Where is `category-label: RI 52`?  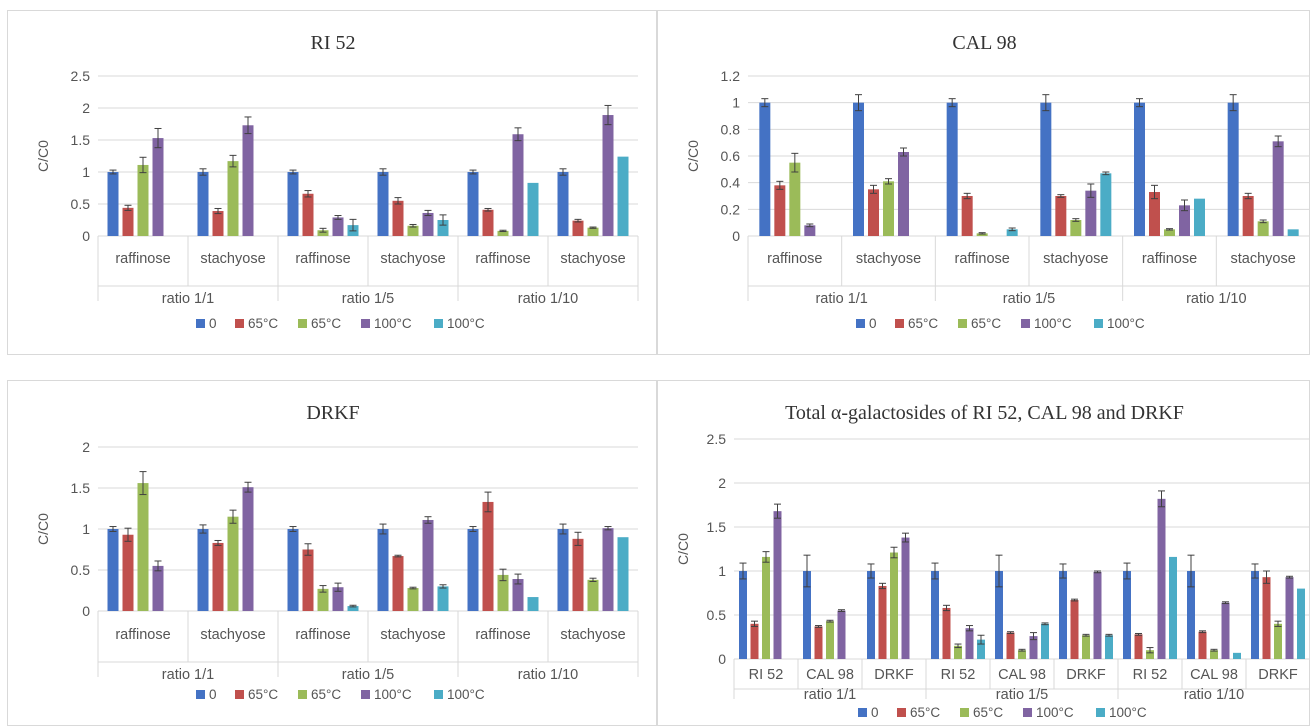 category-label: RI 52 is located at coordinates (1150, 675).